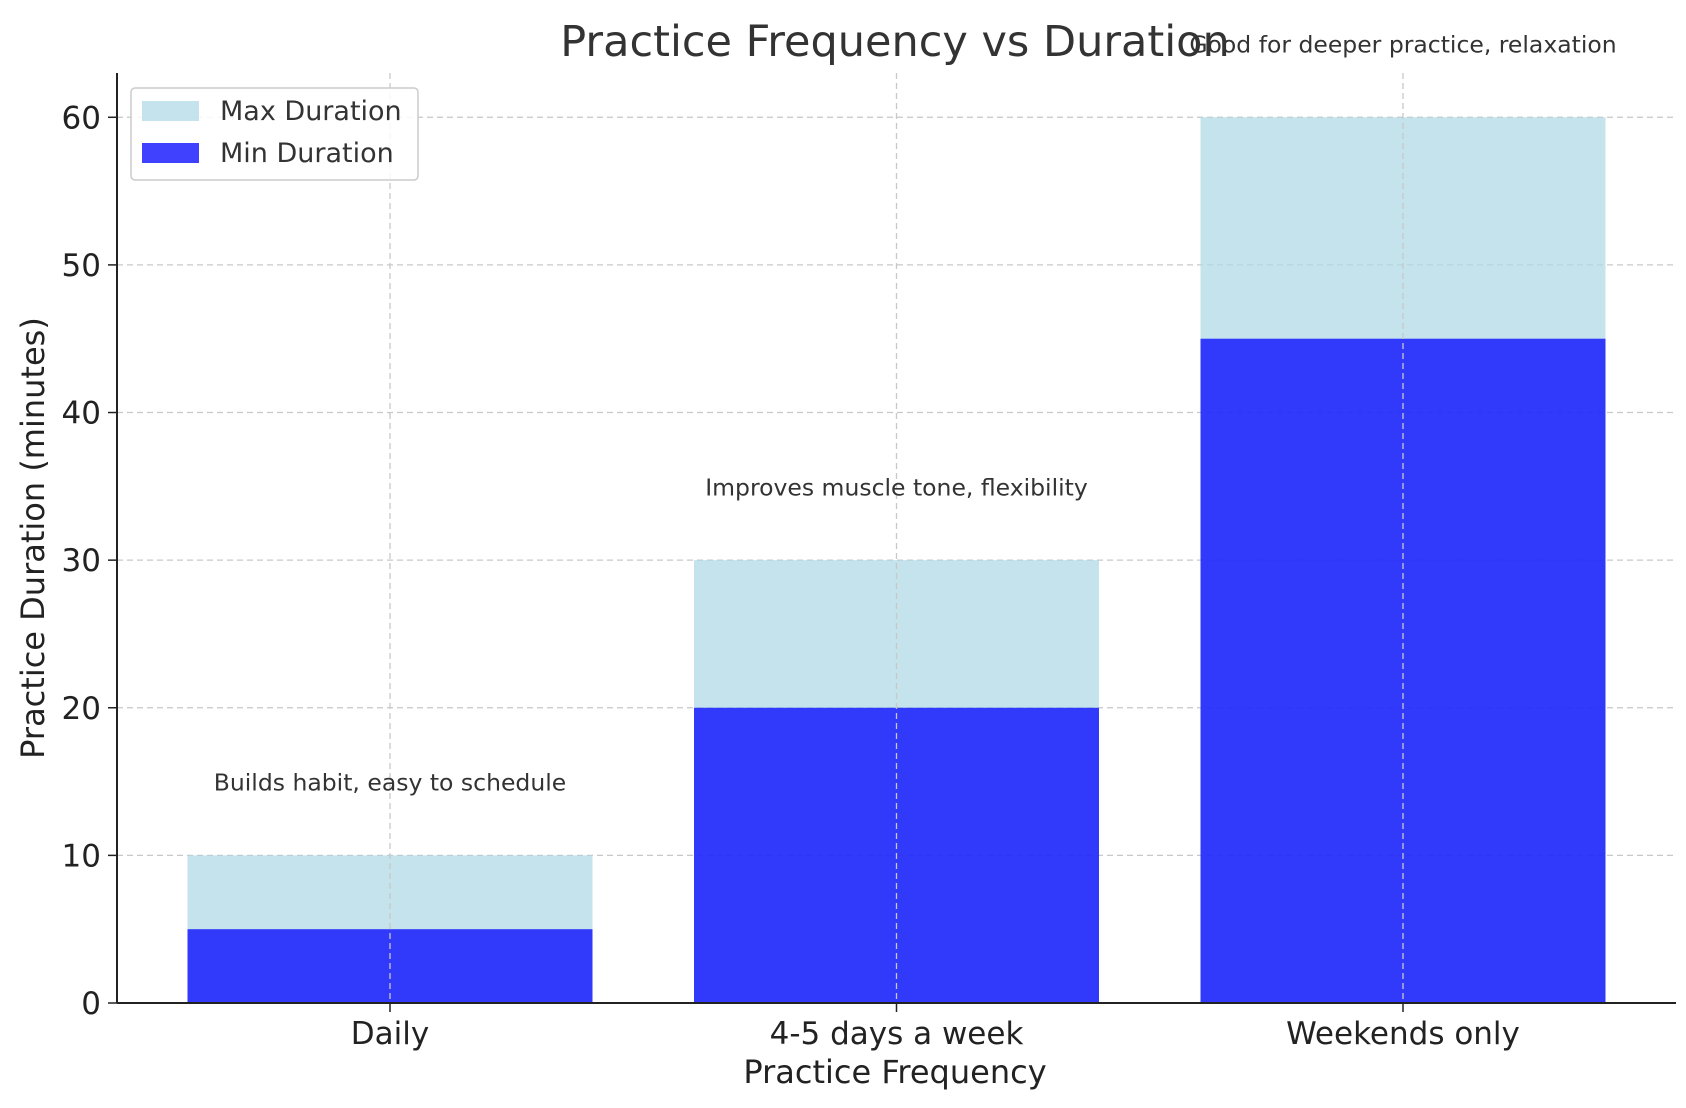 Image resolution: width=1686 pixels, height=1108 pixels. I want to click on legend-swatch-min-duration, so click(170, 153).